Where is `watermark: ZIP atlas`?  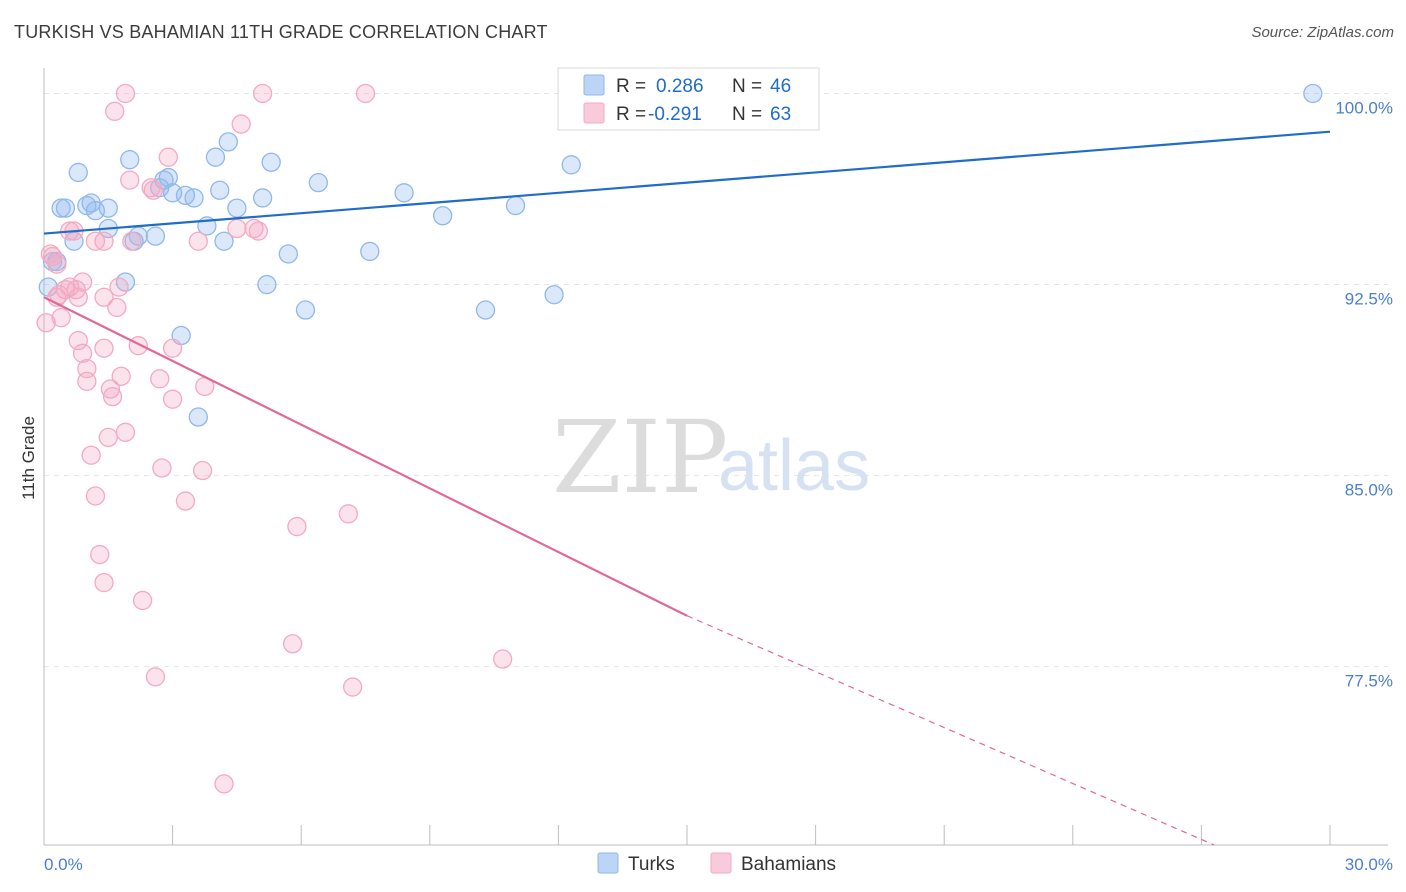 watermark: ZIP atlas is located at coordinates (711, 457).